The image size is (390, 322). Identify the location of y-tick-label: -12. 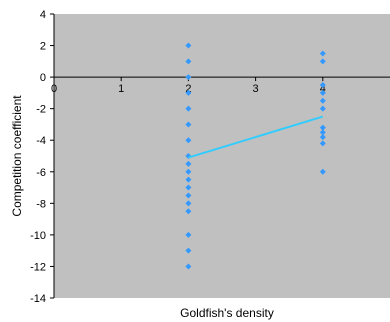
(38, 267).